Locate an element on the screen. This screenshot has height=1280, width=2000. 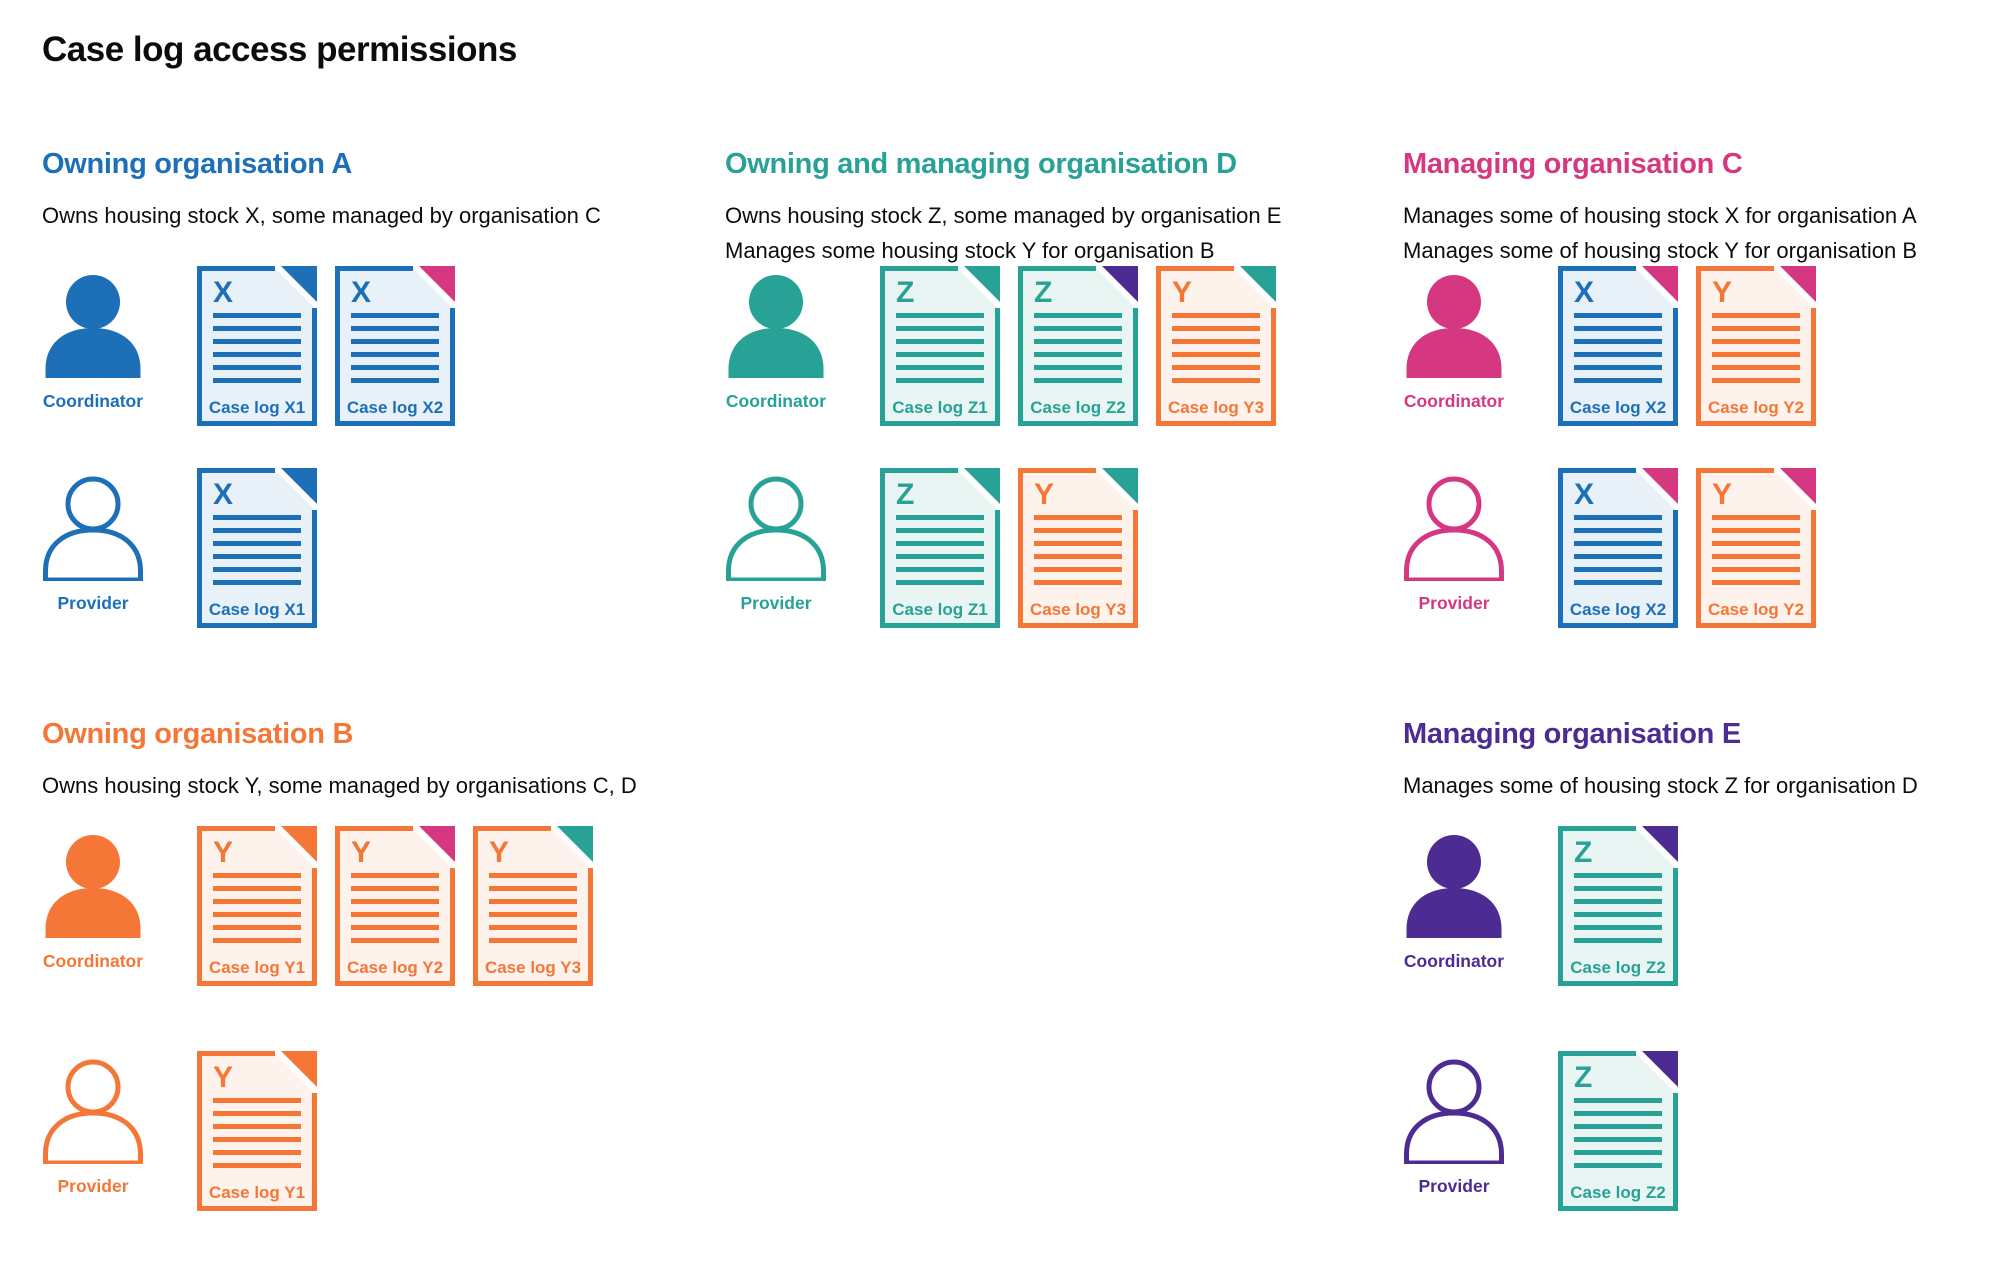
person-outline-icon is located at coordinates (1454, 1111).